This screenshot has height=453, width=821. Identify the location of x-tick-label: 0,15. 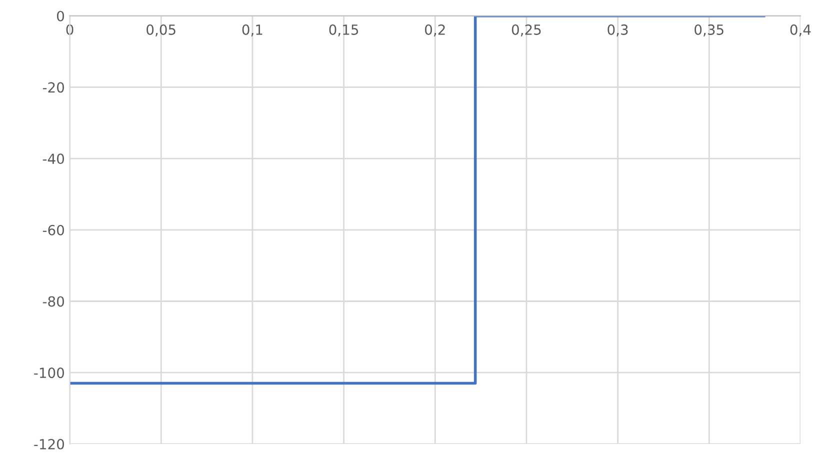
(343, 30).